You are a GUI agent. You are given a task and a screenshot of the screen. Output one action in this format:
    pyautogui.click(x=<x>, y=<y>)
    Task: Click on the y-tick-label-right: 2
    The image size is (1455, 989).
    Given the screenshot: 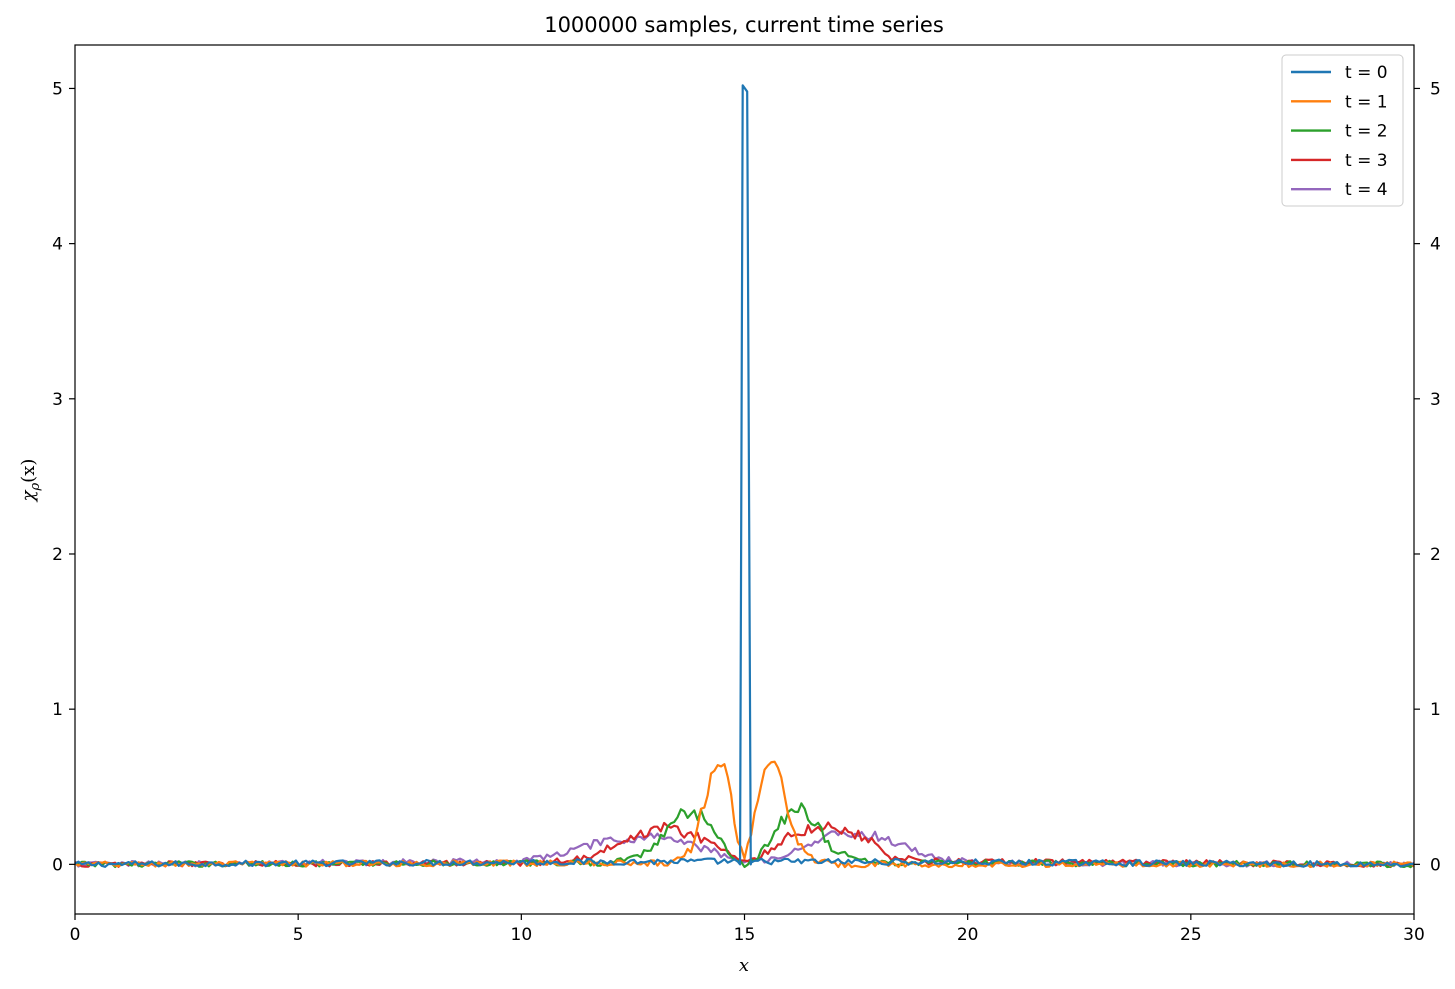 What is the action you would take?
    pyautogui.click(x=1435, y=555)
    